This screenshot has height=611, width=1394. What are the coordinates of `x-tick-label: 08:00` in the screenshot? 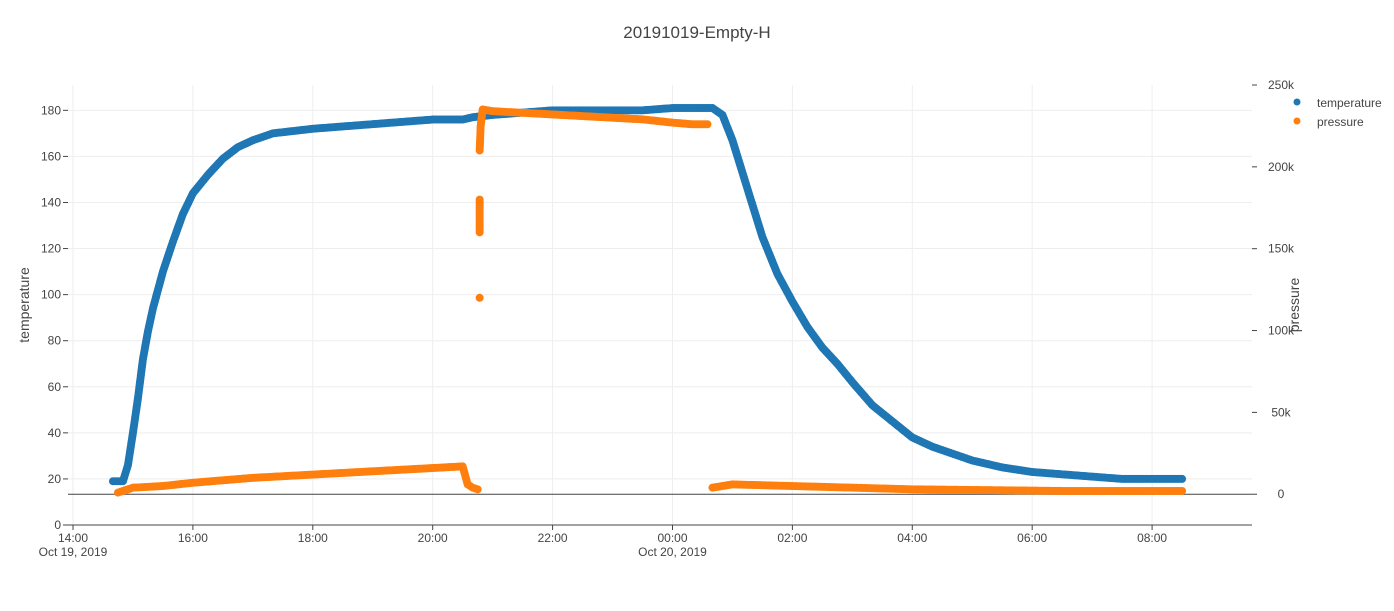 It's located at (1152, 538).